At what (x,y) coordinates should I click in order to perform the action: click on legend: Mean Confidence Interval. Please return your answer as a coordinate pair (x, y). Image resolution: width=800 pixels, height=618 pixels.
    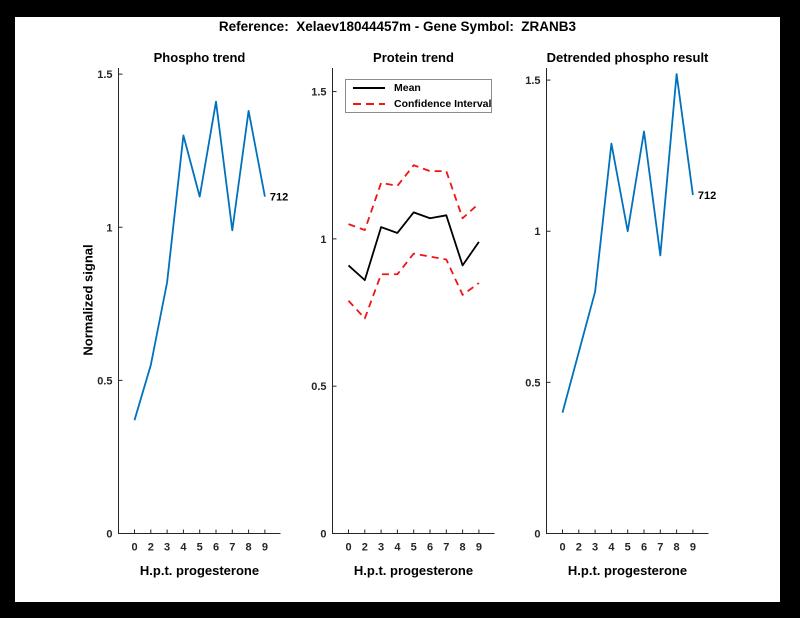
    Looking at the image, I should click on (418, 96).